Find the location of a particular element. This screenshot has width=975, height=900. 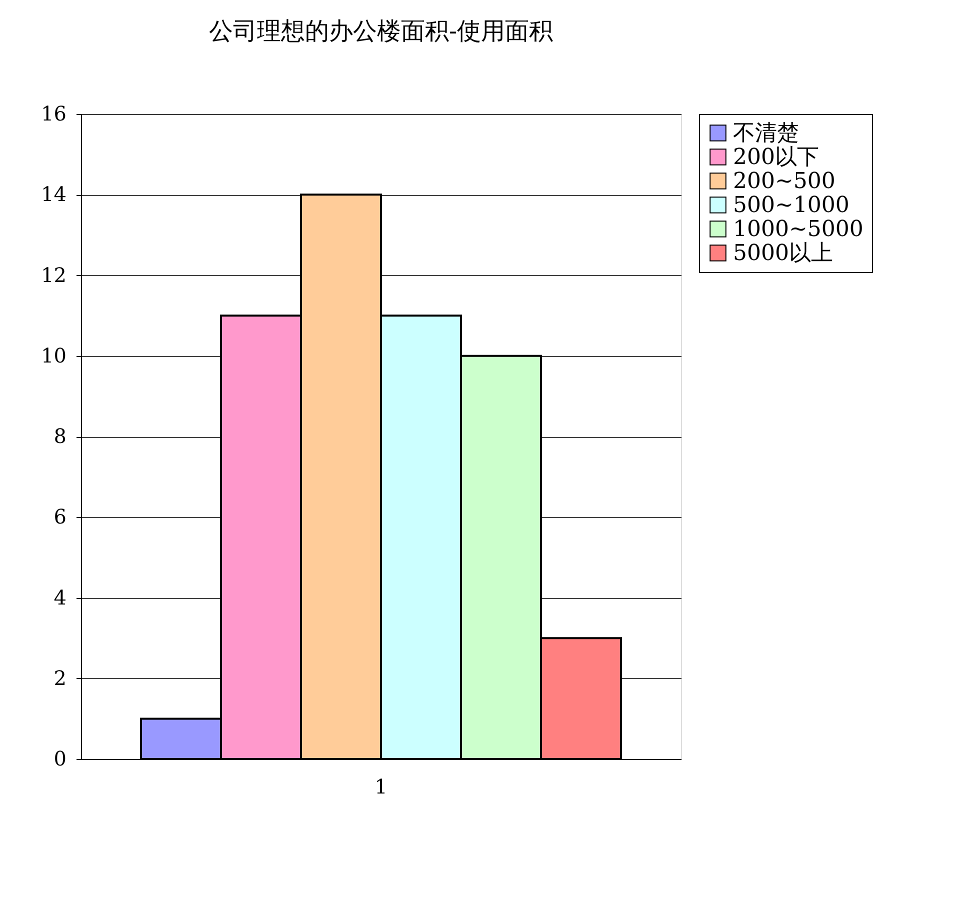

legend-label: 不清楚 is located at coordinates (766, 133).